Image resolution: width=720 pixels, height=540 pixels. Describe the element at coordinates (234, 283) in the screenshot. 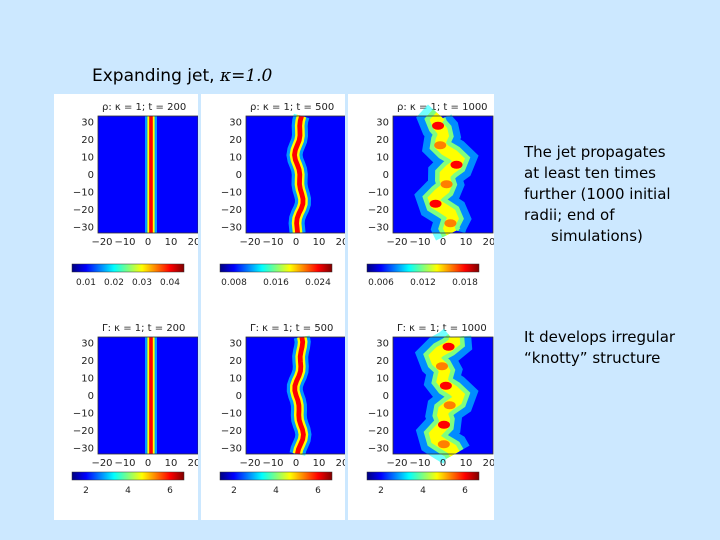

I see `colorbar-tick-label: 0.008` at that location.